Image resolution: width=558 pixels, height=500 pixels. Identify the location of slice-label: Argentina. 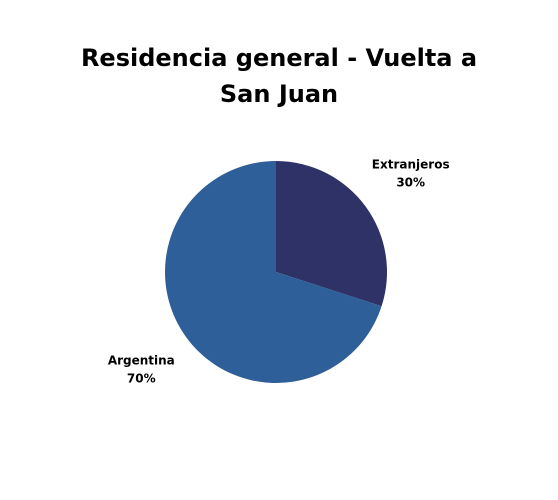
(141, 360).